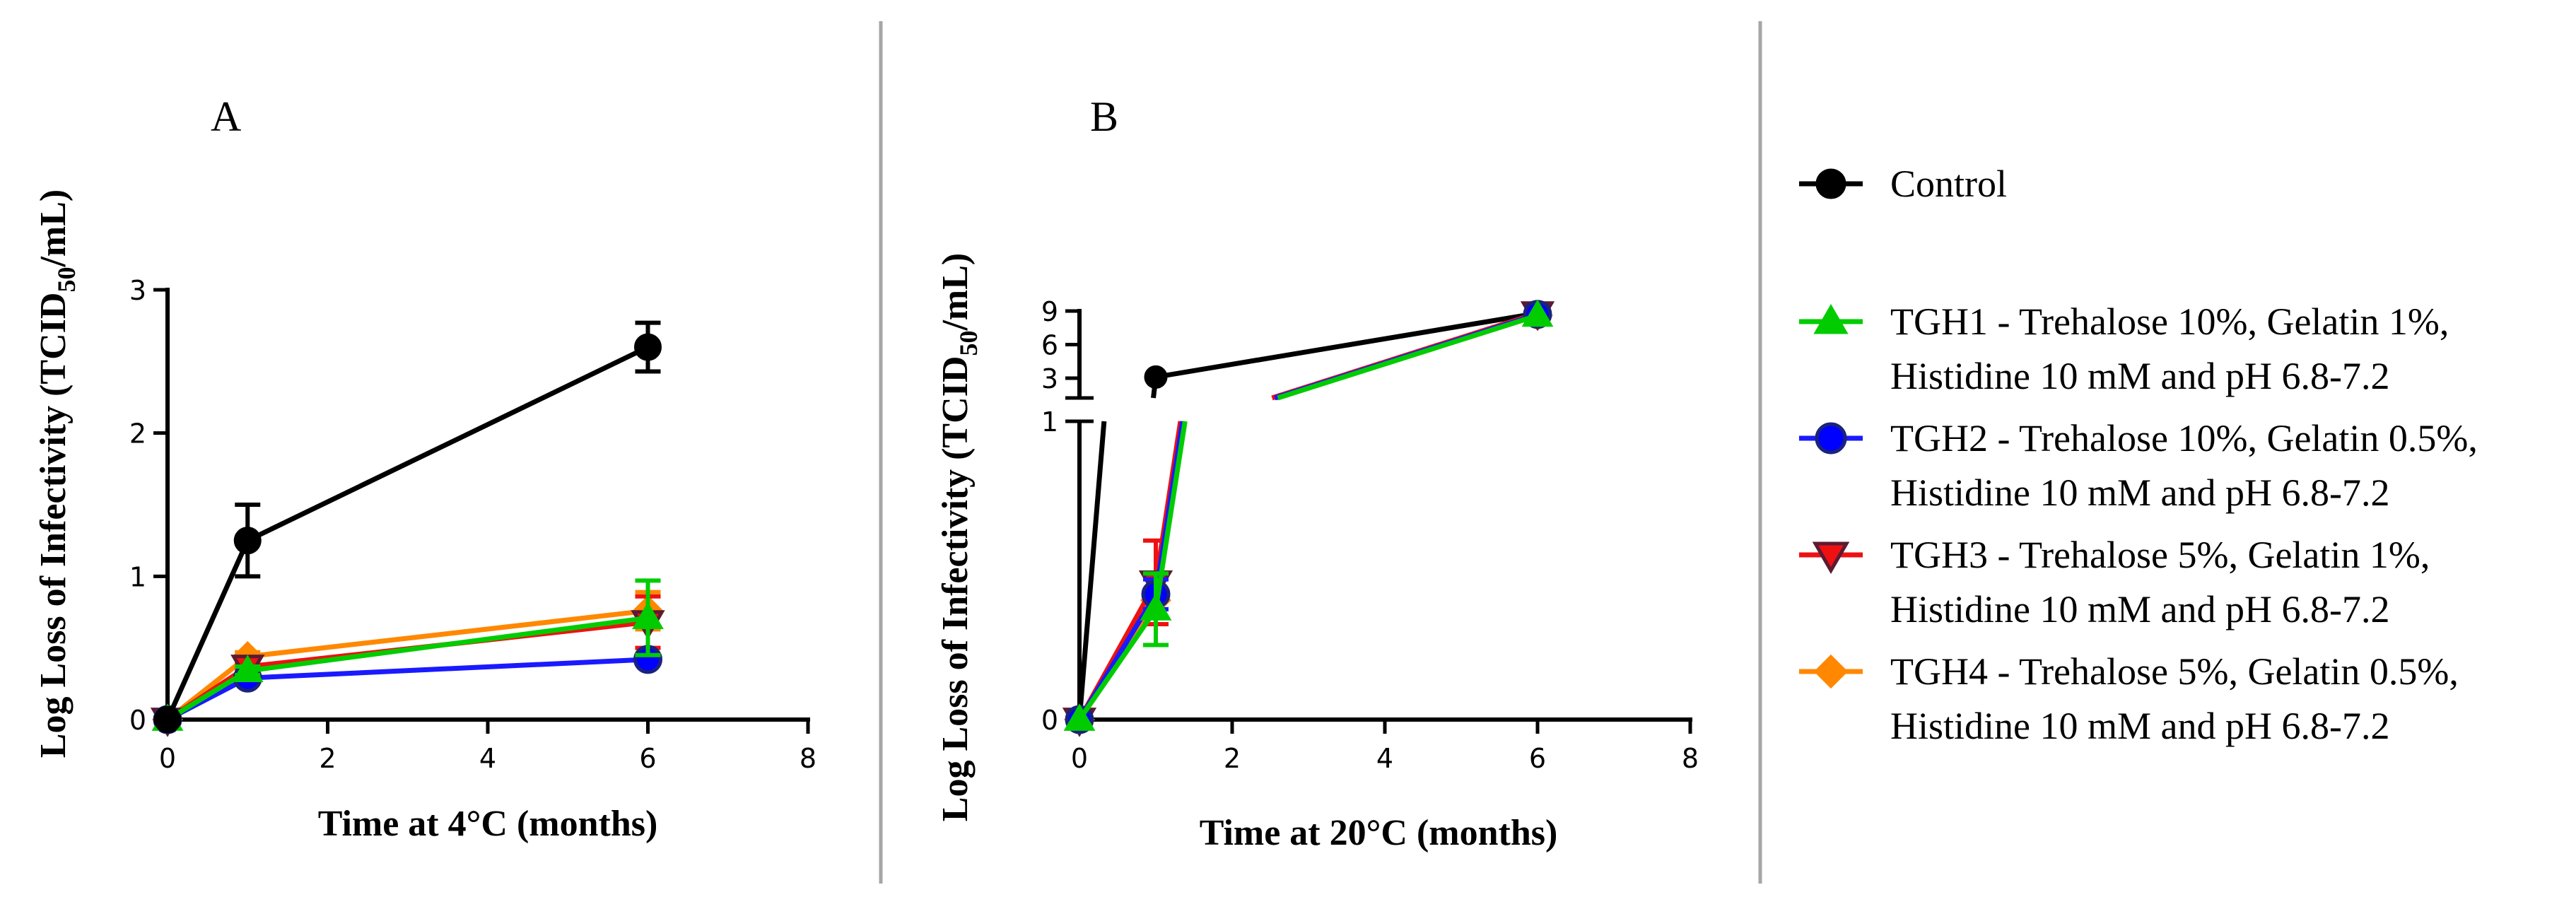  Describe the element at coordinates (2160, 555) in the screenshot. I see `legend-label: TGH3 - Trehalose 5%, Gelatin 1%,` at that location.